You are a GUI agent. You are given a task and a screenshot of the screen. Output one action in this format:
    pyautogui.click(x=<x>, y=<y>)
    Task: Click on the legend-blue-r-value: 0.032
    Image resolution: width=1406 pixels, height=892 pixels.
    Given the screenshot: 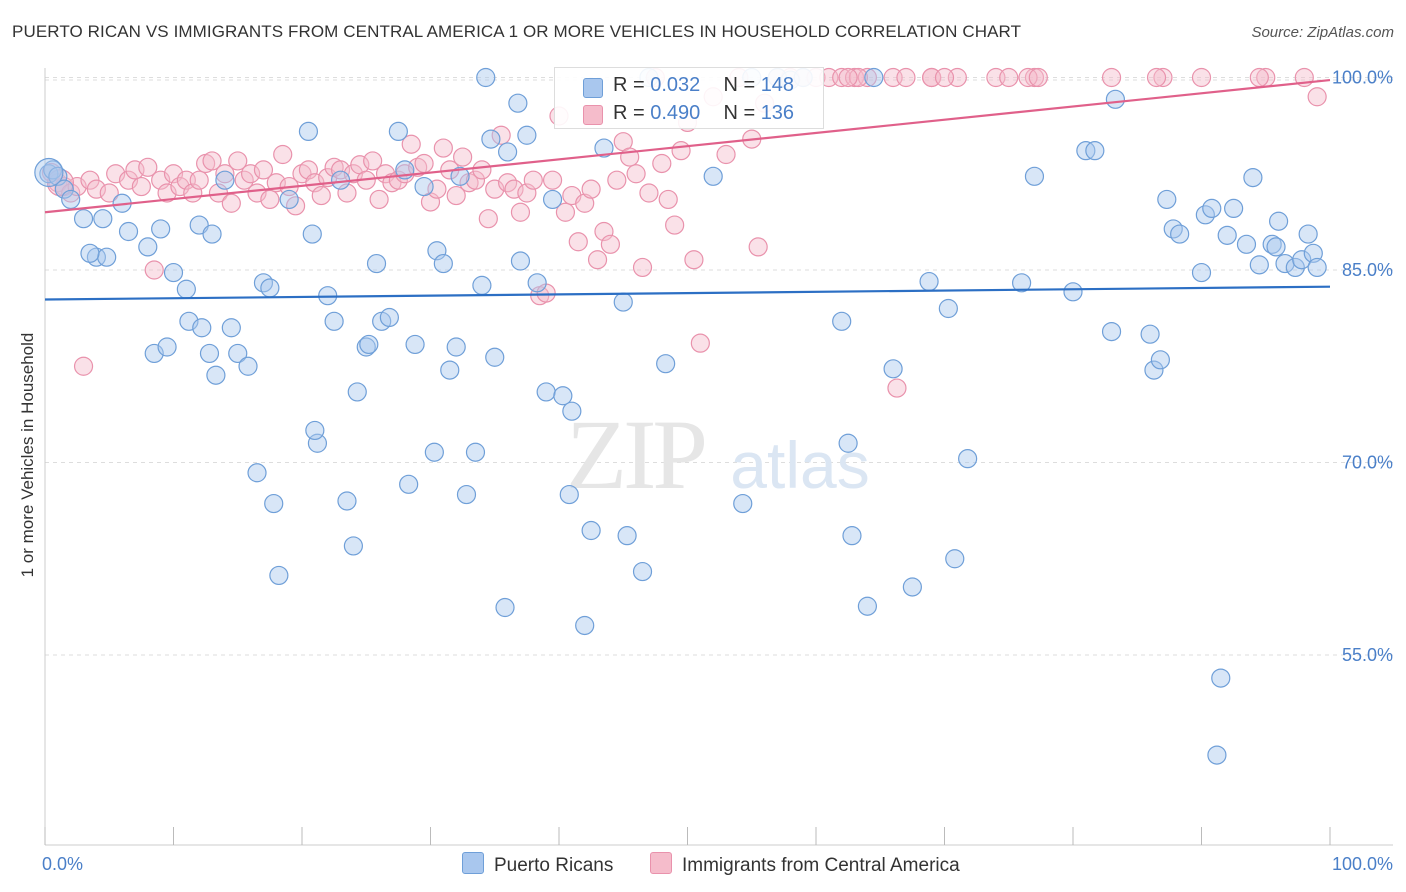 What is the action you would take?
    pyautogui.click(x=675, y=85)
    